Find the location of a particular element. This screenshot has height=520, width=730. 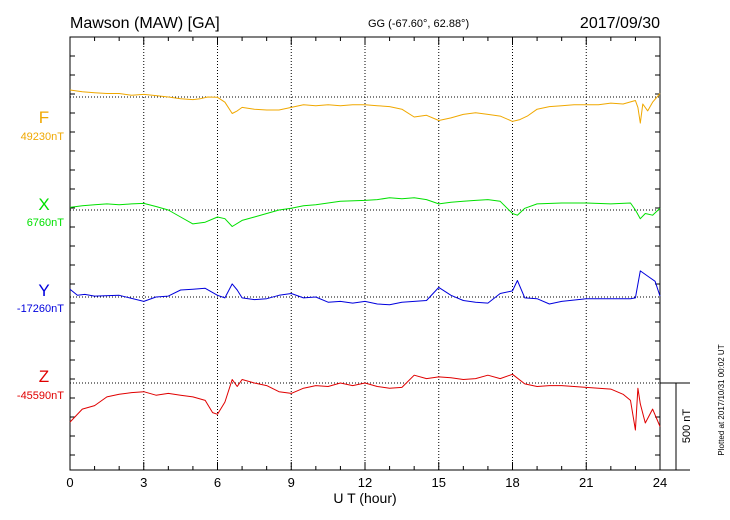

x-tick-label: 9 is located at coordinates (291, 482).